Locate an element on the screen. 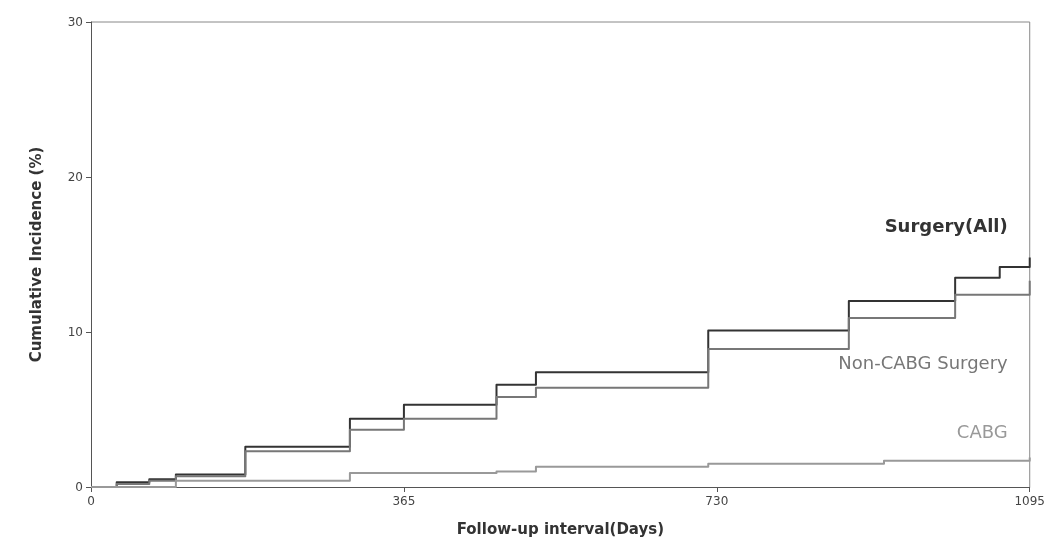 The width and height of the screenshot is (1056, 554). y-tick-label: 10 is located at coordinates (75, 332).